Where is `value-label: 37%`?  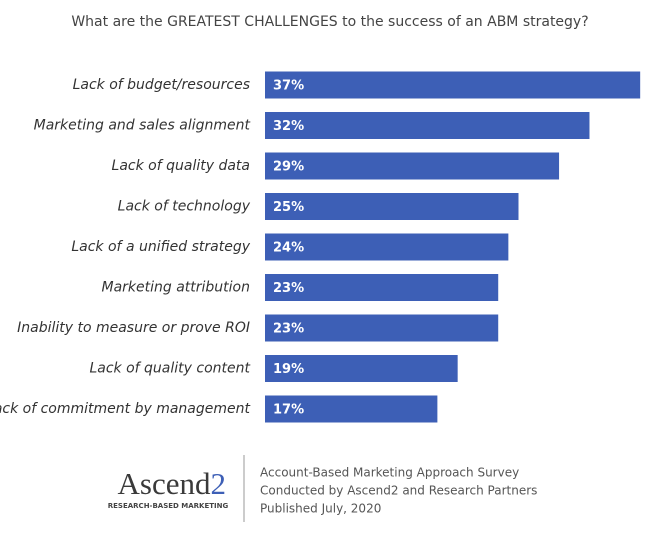 value-label: 37% is located at coordinates (288, 86).